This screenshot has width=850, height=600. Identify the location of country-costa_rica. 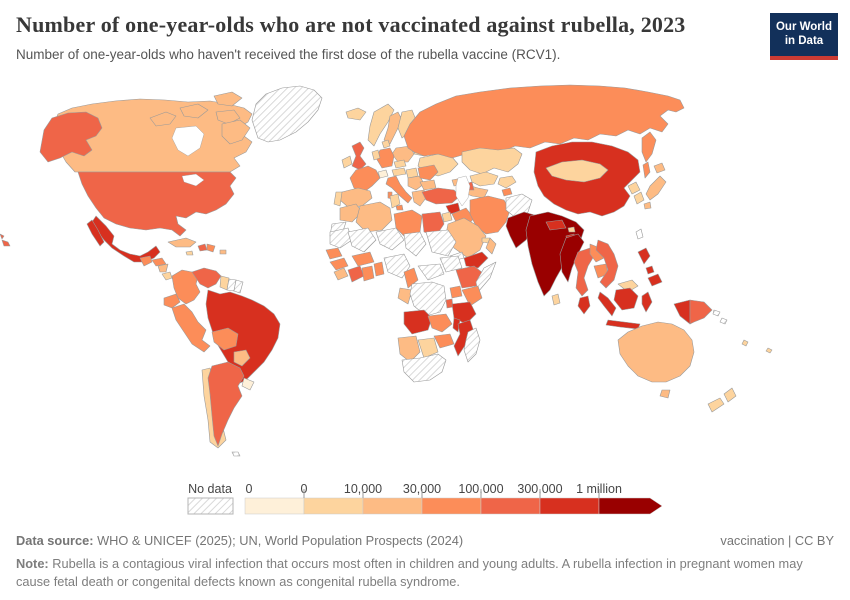
(167, 276).